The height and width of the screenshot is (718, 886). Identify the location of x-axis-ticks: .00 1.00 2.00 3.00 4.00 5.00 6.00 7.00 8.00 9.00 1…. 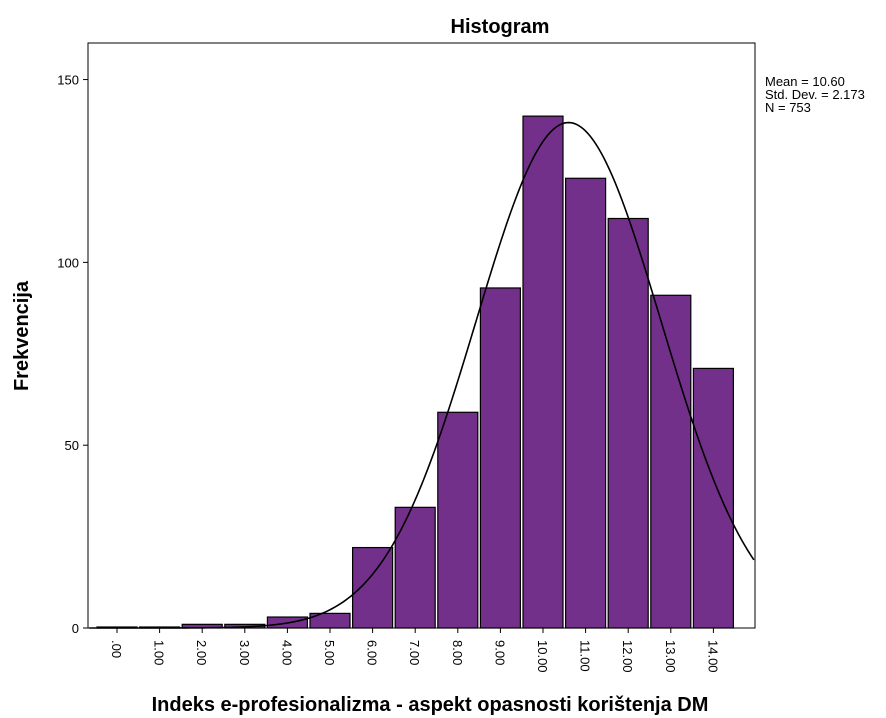
(414, 650).